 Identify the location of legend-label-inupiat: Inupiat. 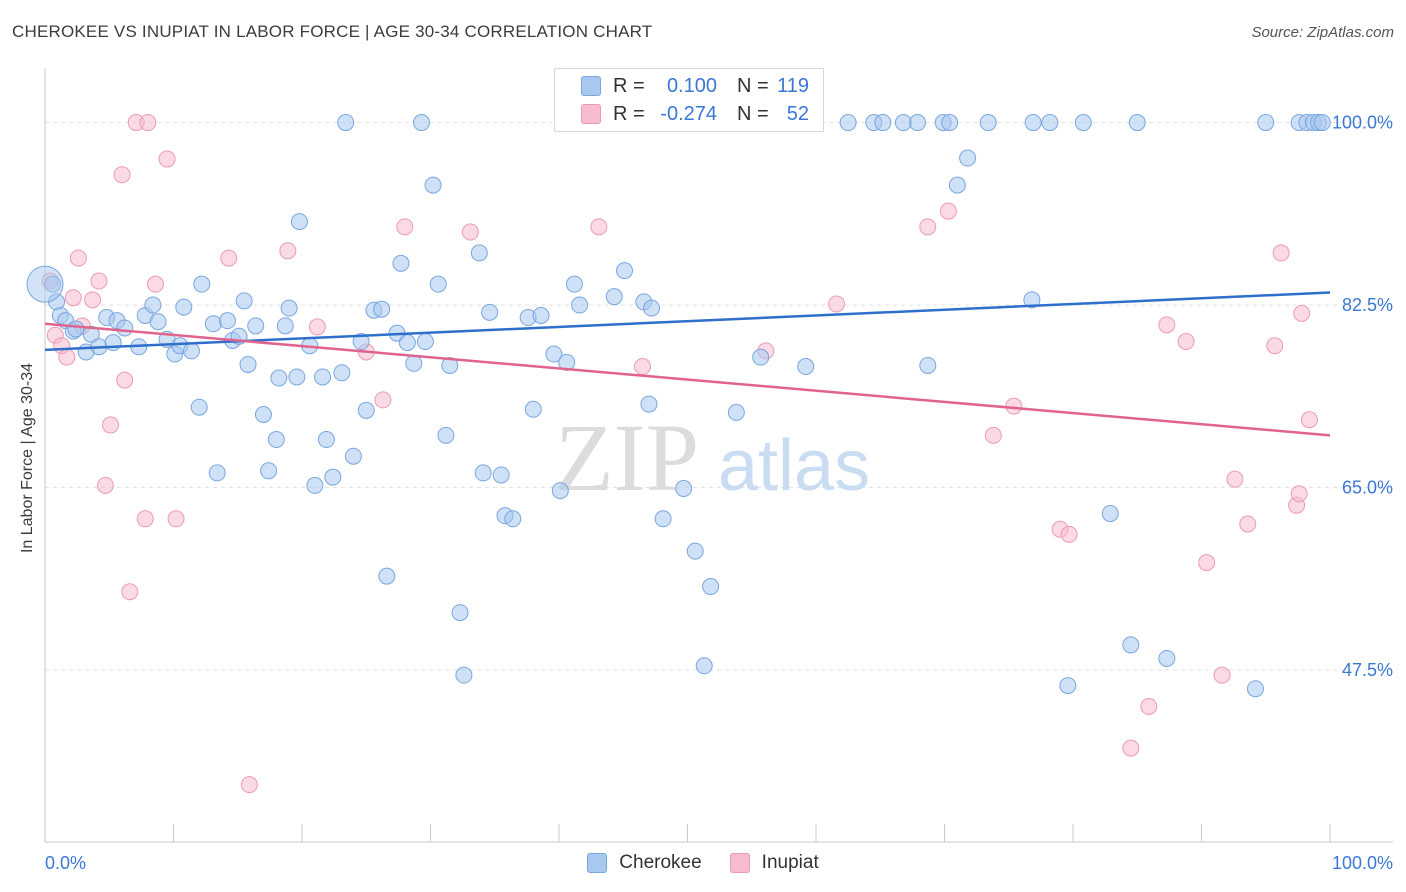
(790, 862).